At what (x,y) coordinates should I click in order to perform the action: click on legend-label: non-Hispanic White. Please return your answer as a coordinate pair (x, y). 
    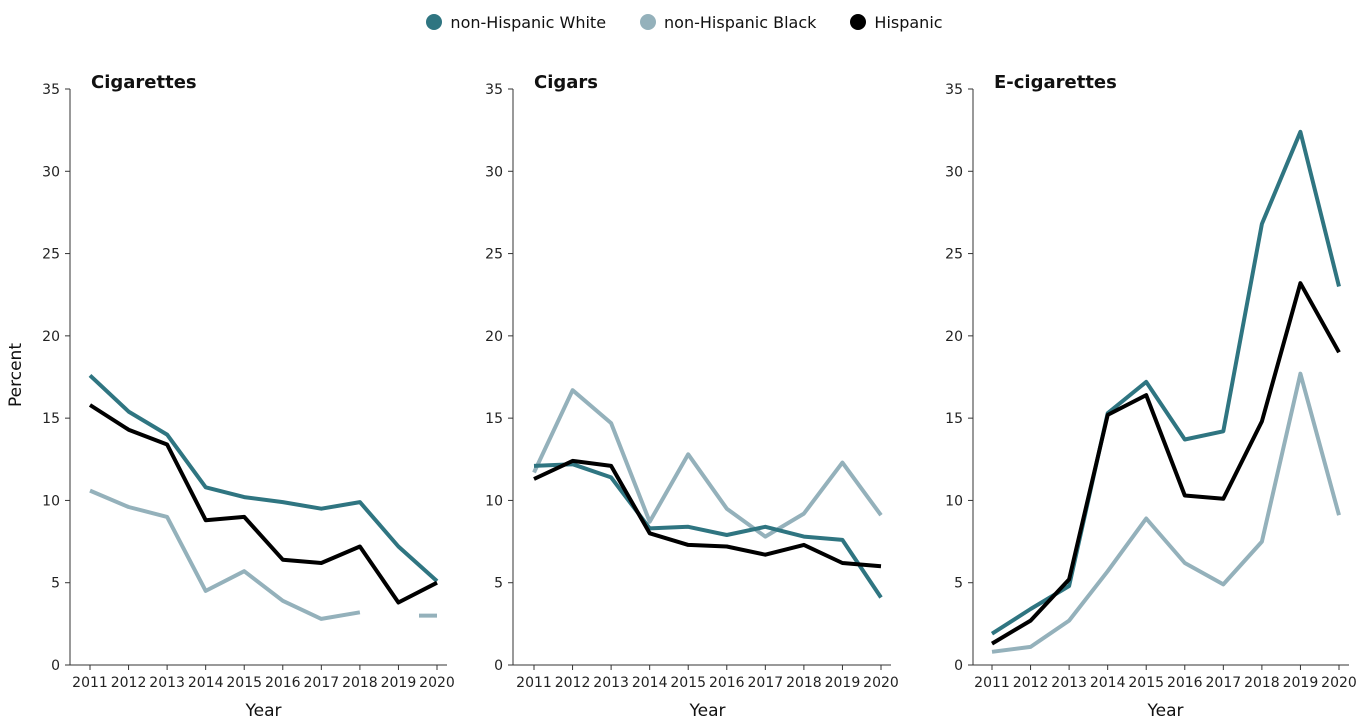
    Looking at the image, I should click on (528, 22).